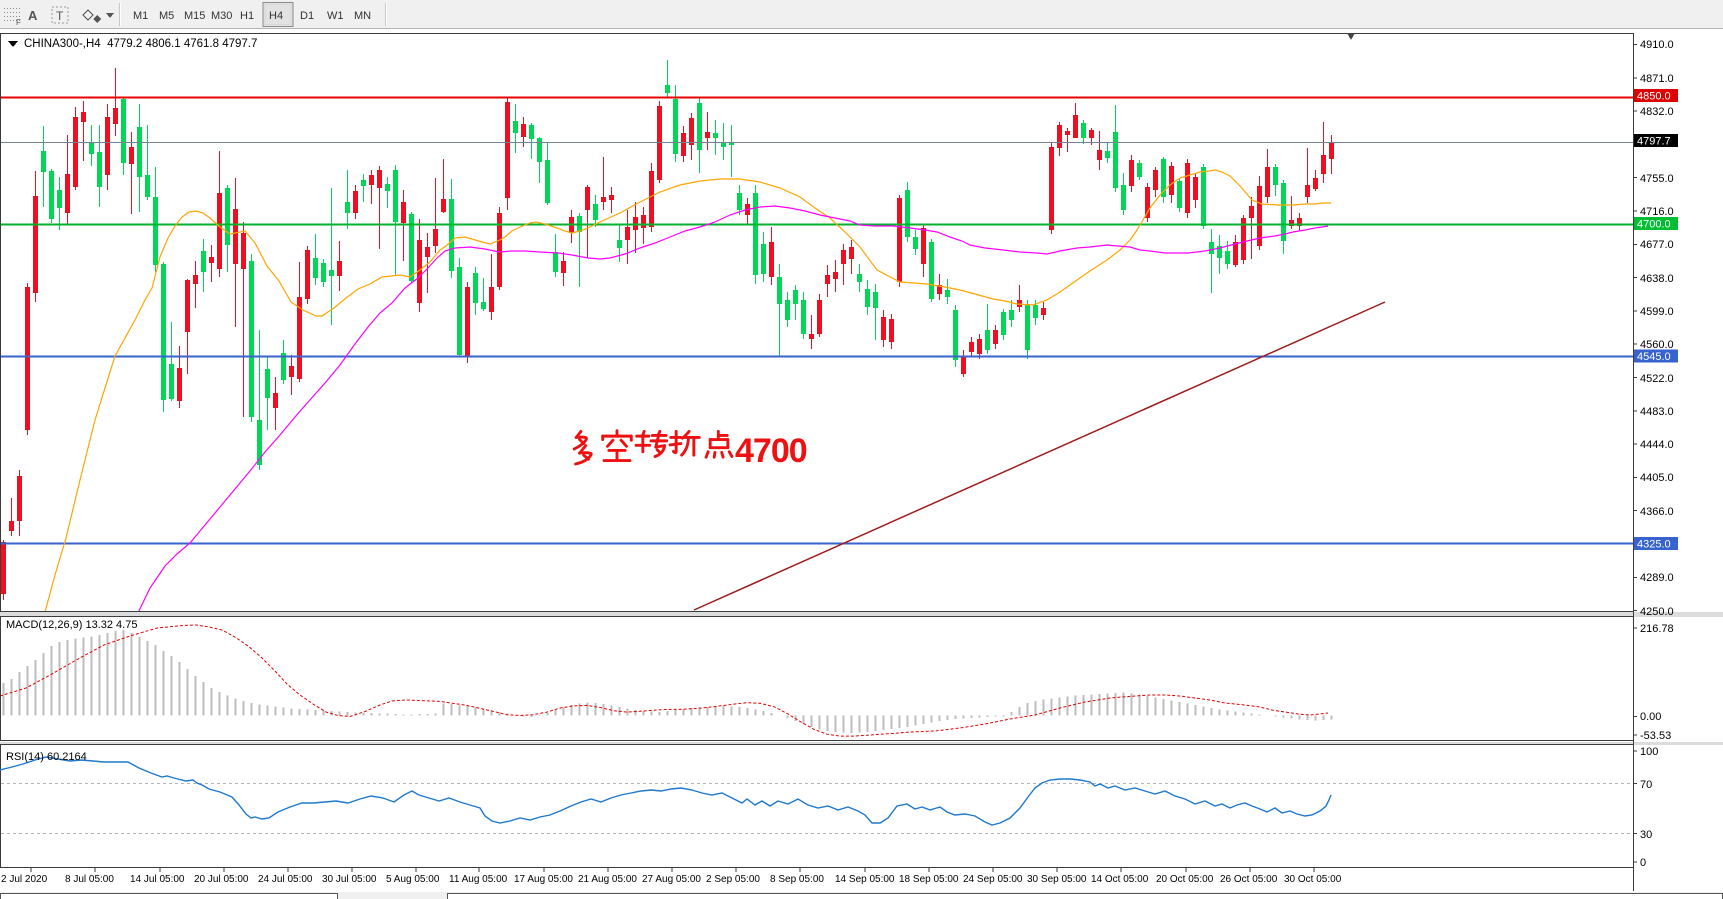 This screenshot has width=1723, height=899. What do you see at coordinates (1646, 785) in the screenshot?
I see `svg-text: 70` at bounding box center [1646, 785].